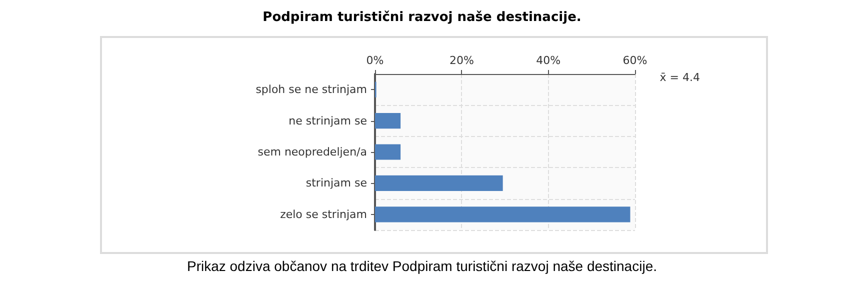 The image size is (844, 302). Describe the element at coordinates (422, 17) in the screenshot. I see `chart-title: Podpiram turistični razvoj naše destinacije.` at that location.